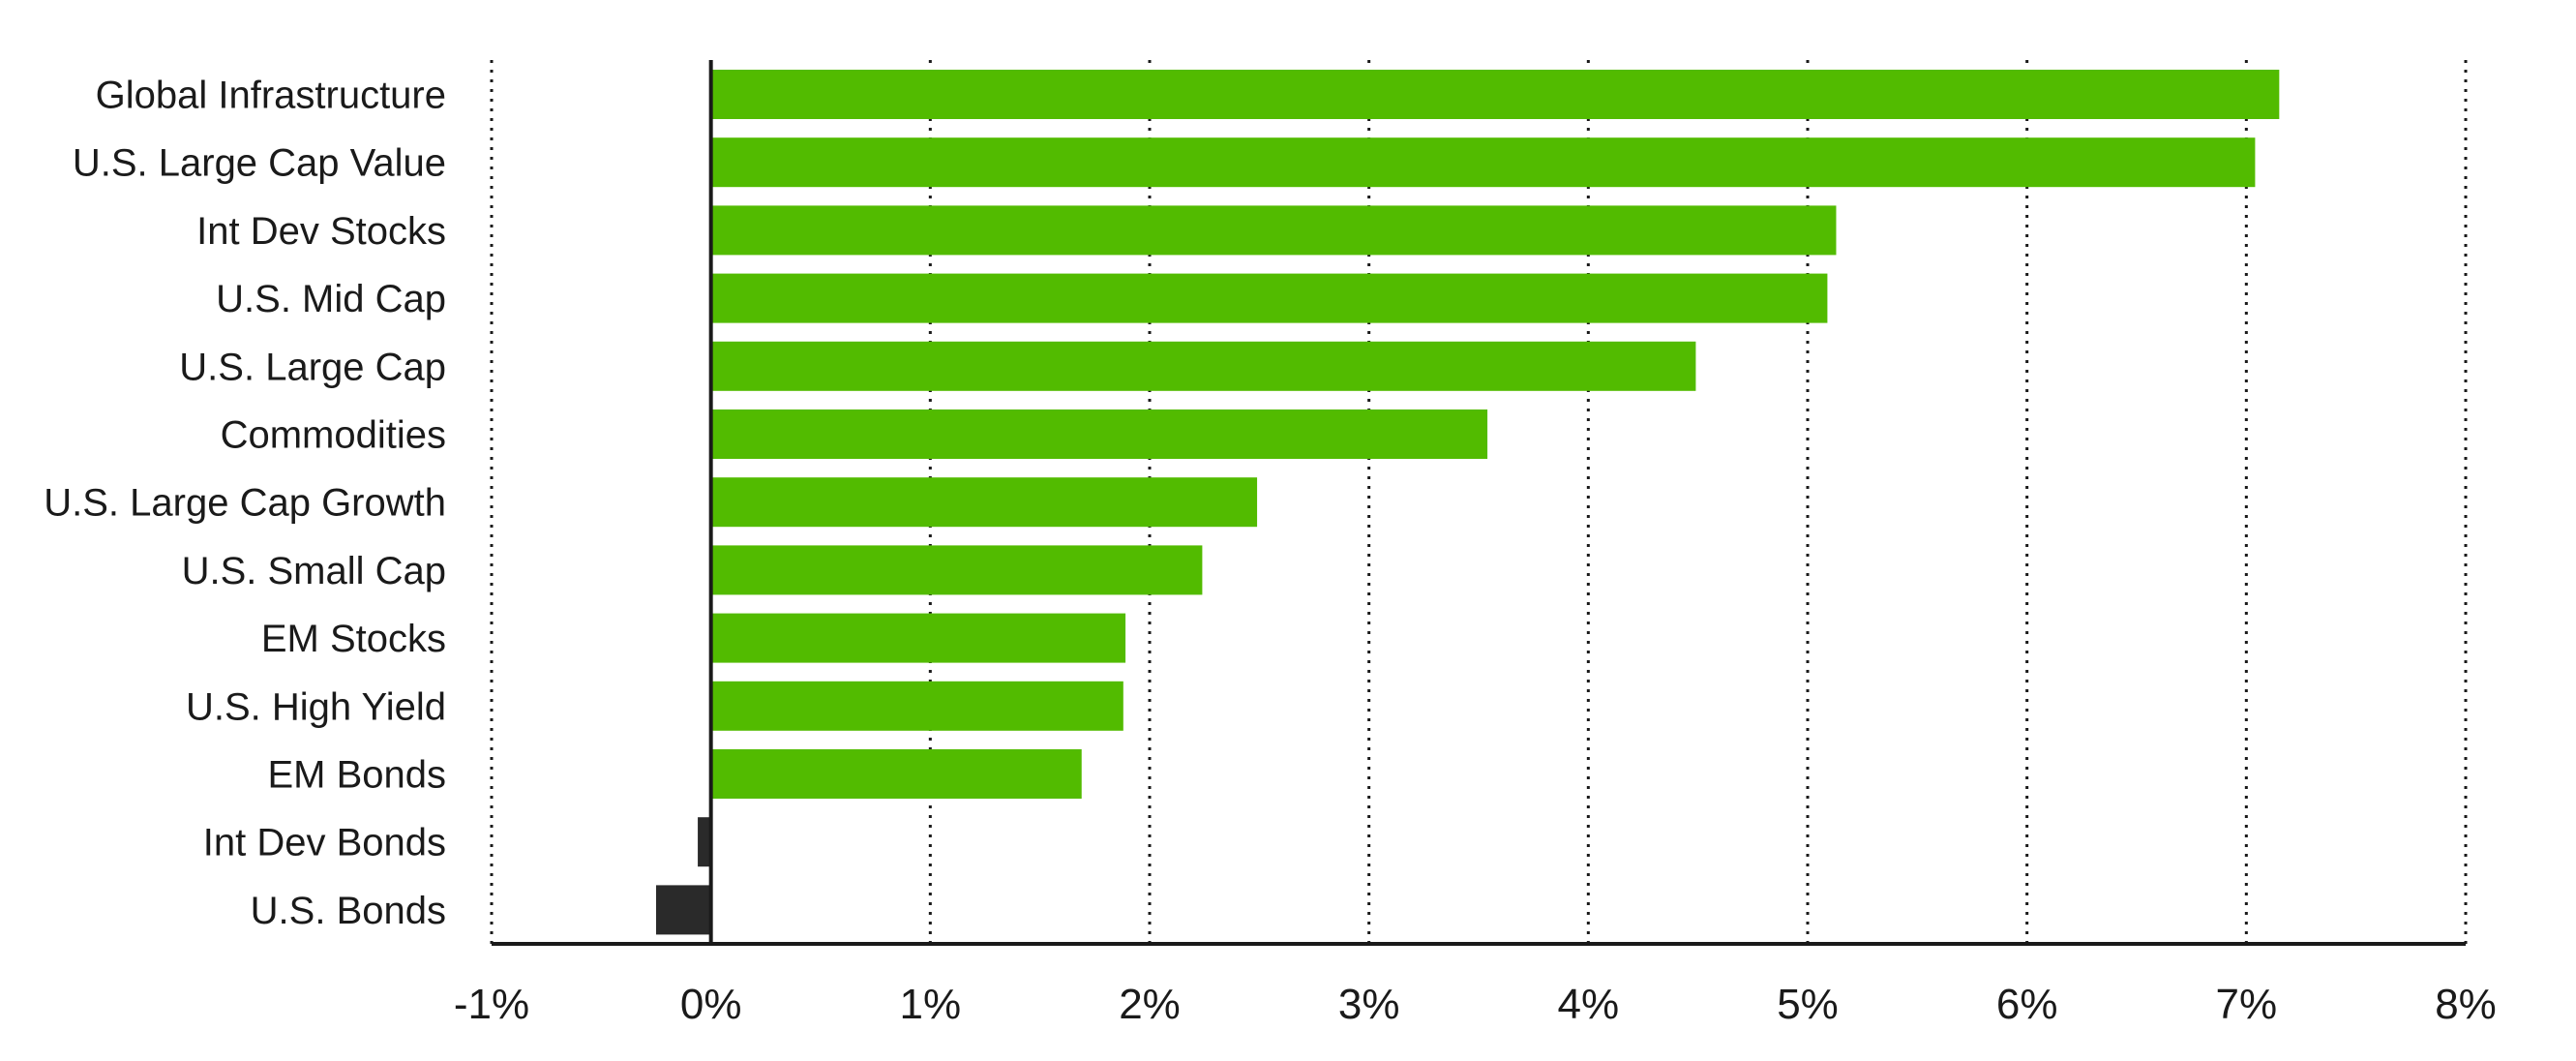  What do you see at coordinates (2027, 1004) in the screenshot?
I see `x-tick-label: 6%` at bounding box center [2027, 1004].